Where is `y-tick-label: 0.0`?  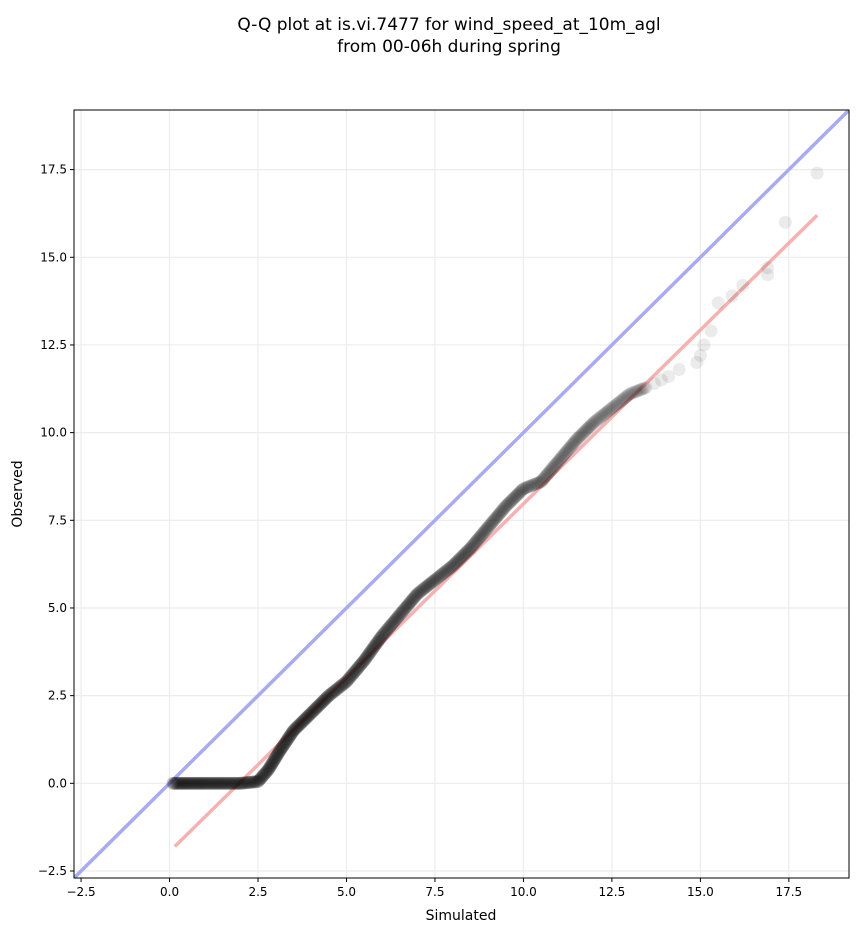
y-tick-label: 0.0 is located at coordinates (57, 783).